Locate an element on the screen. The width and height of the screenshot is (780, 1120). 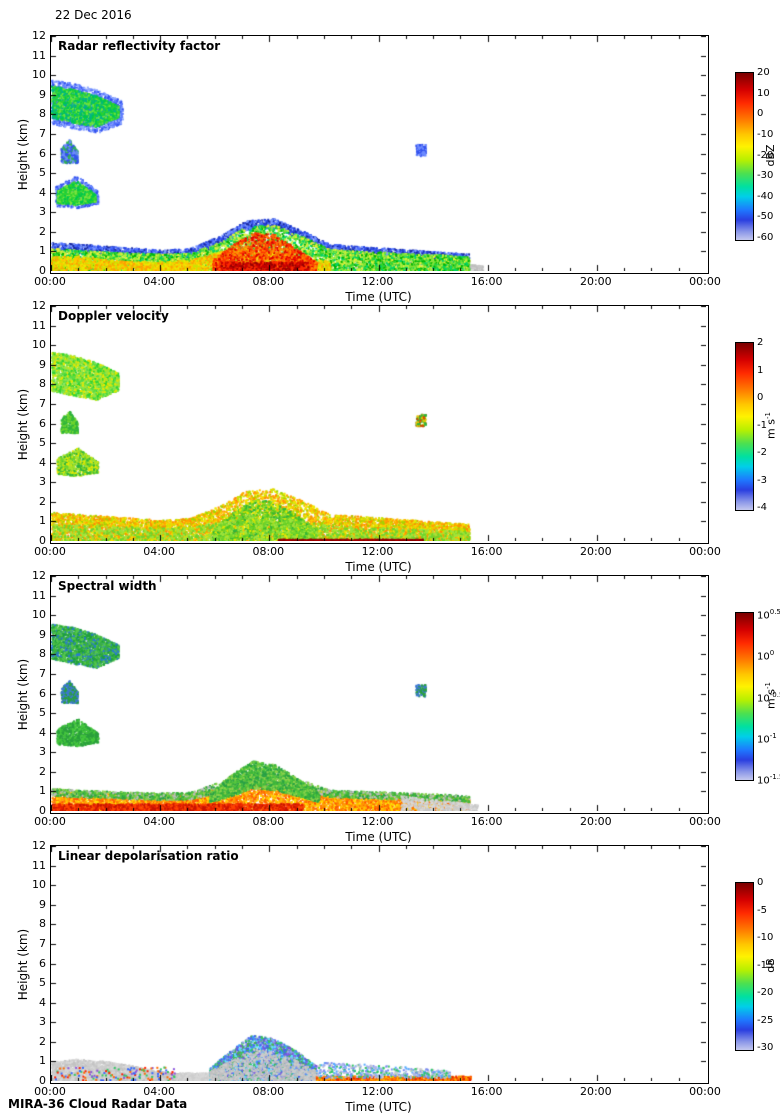
colorbar-tick-label: -3 is located at coordinates (762, 480).